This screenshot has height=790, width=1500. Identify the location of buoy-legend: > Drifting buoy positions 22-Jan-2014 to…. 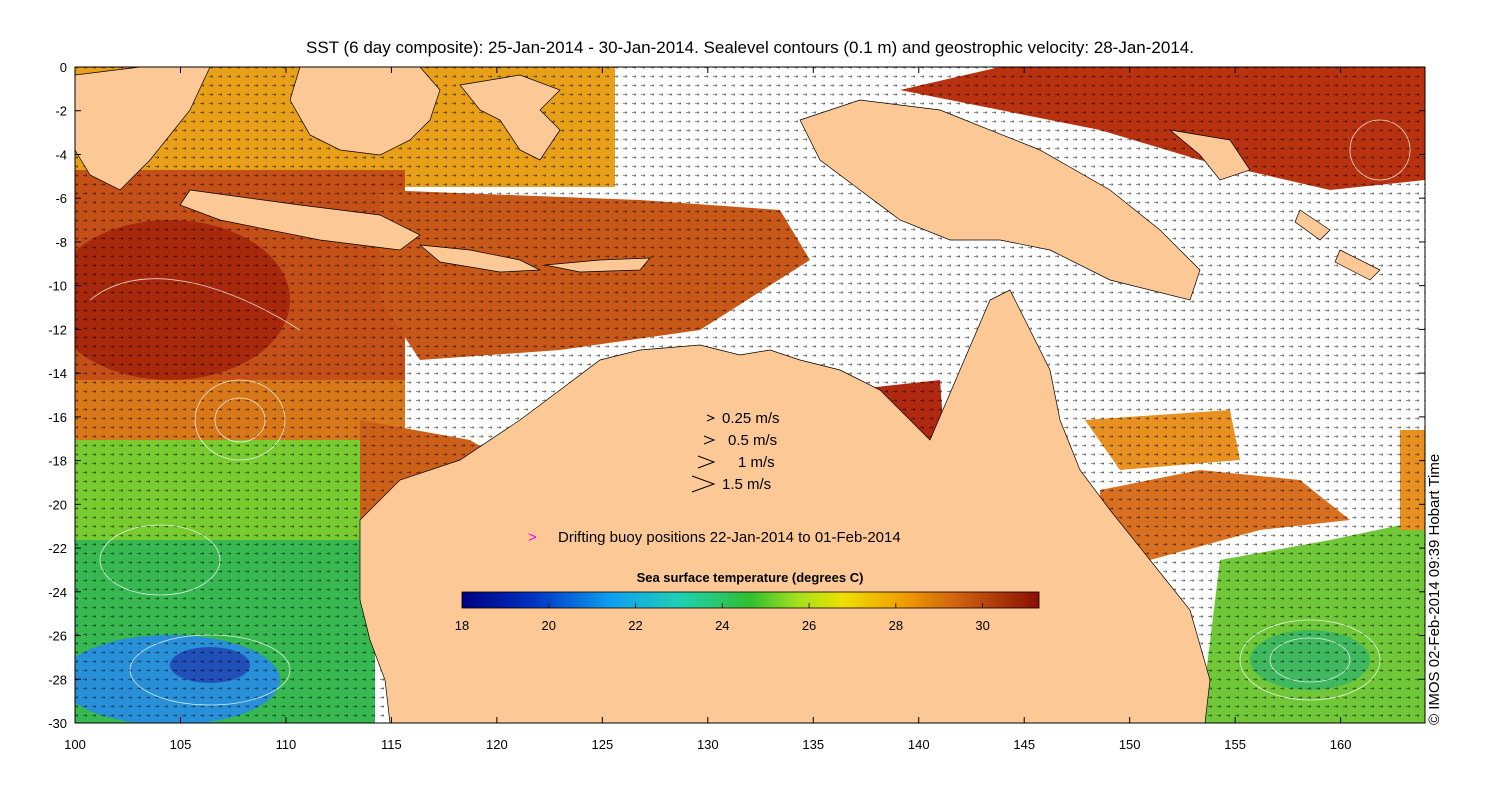
(714, 537).